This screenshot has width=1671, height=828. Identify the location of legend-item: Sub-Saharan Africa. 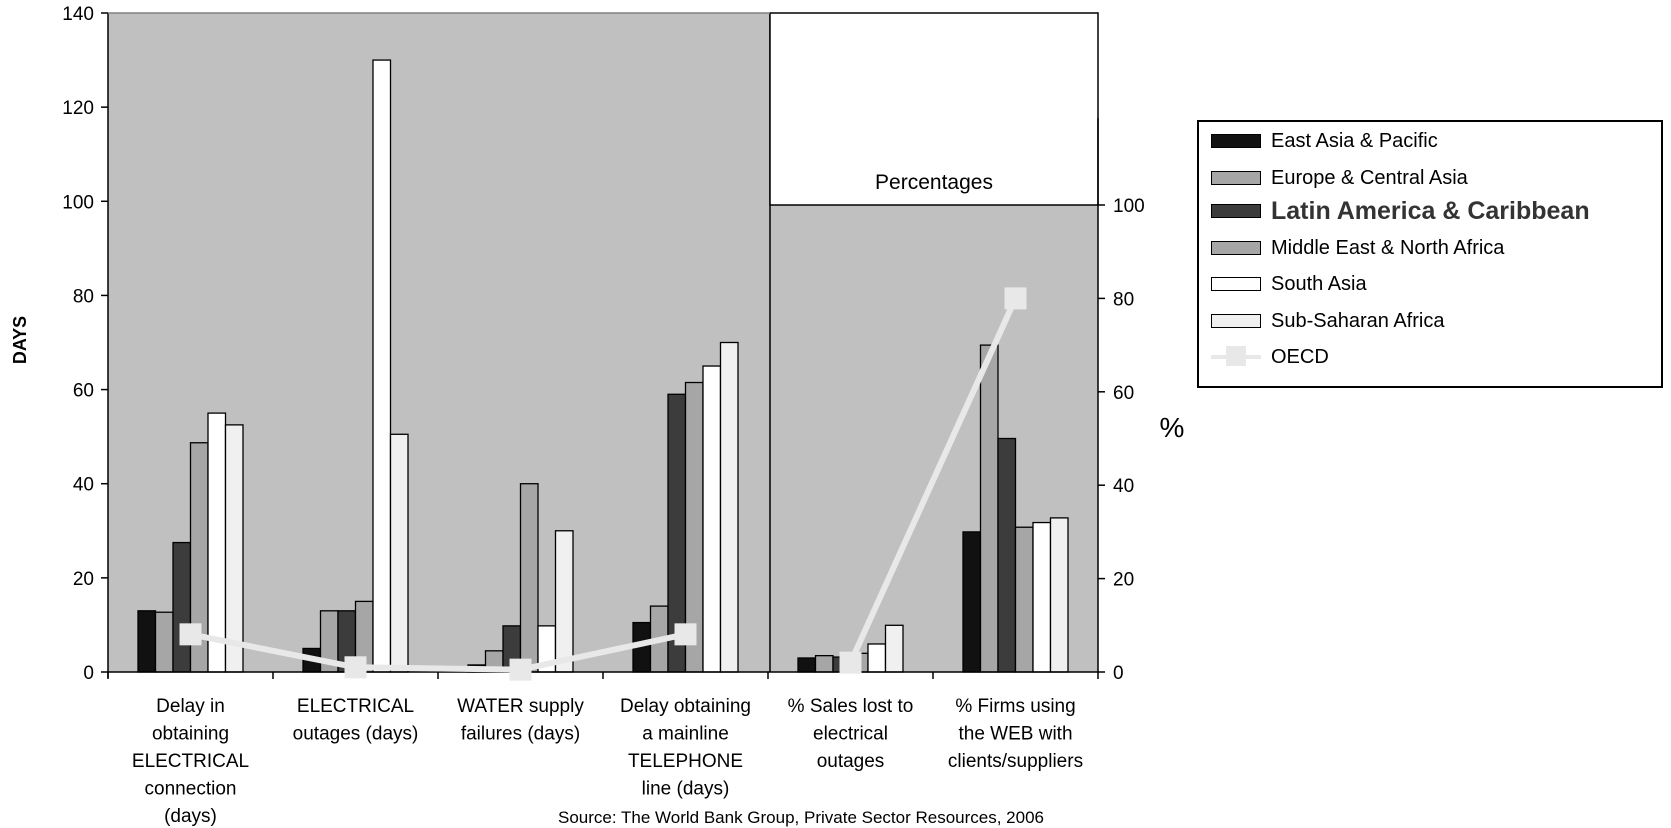
(1327, 321).